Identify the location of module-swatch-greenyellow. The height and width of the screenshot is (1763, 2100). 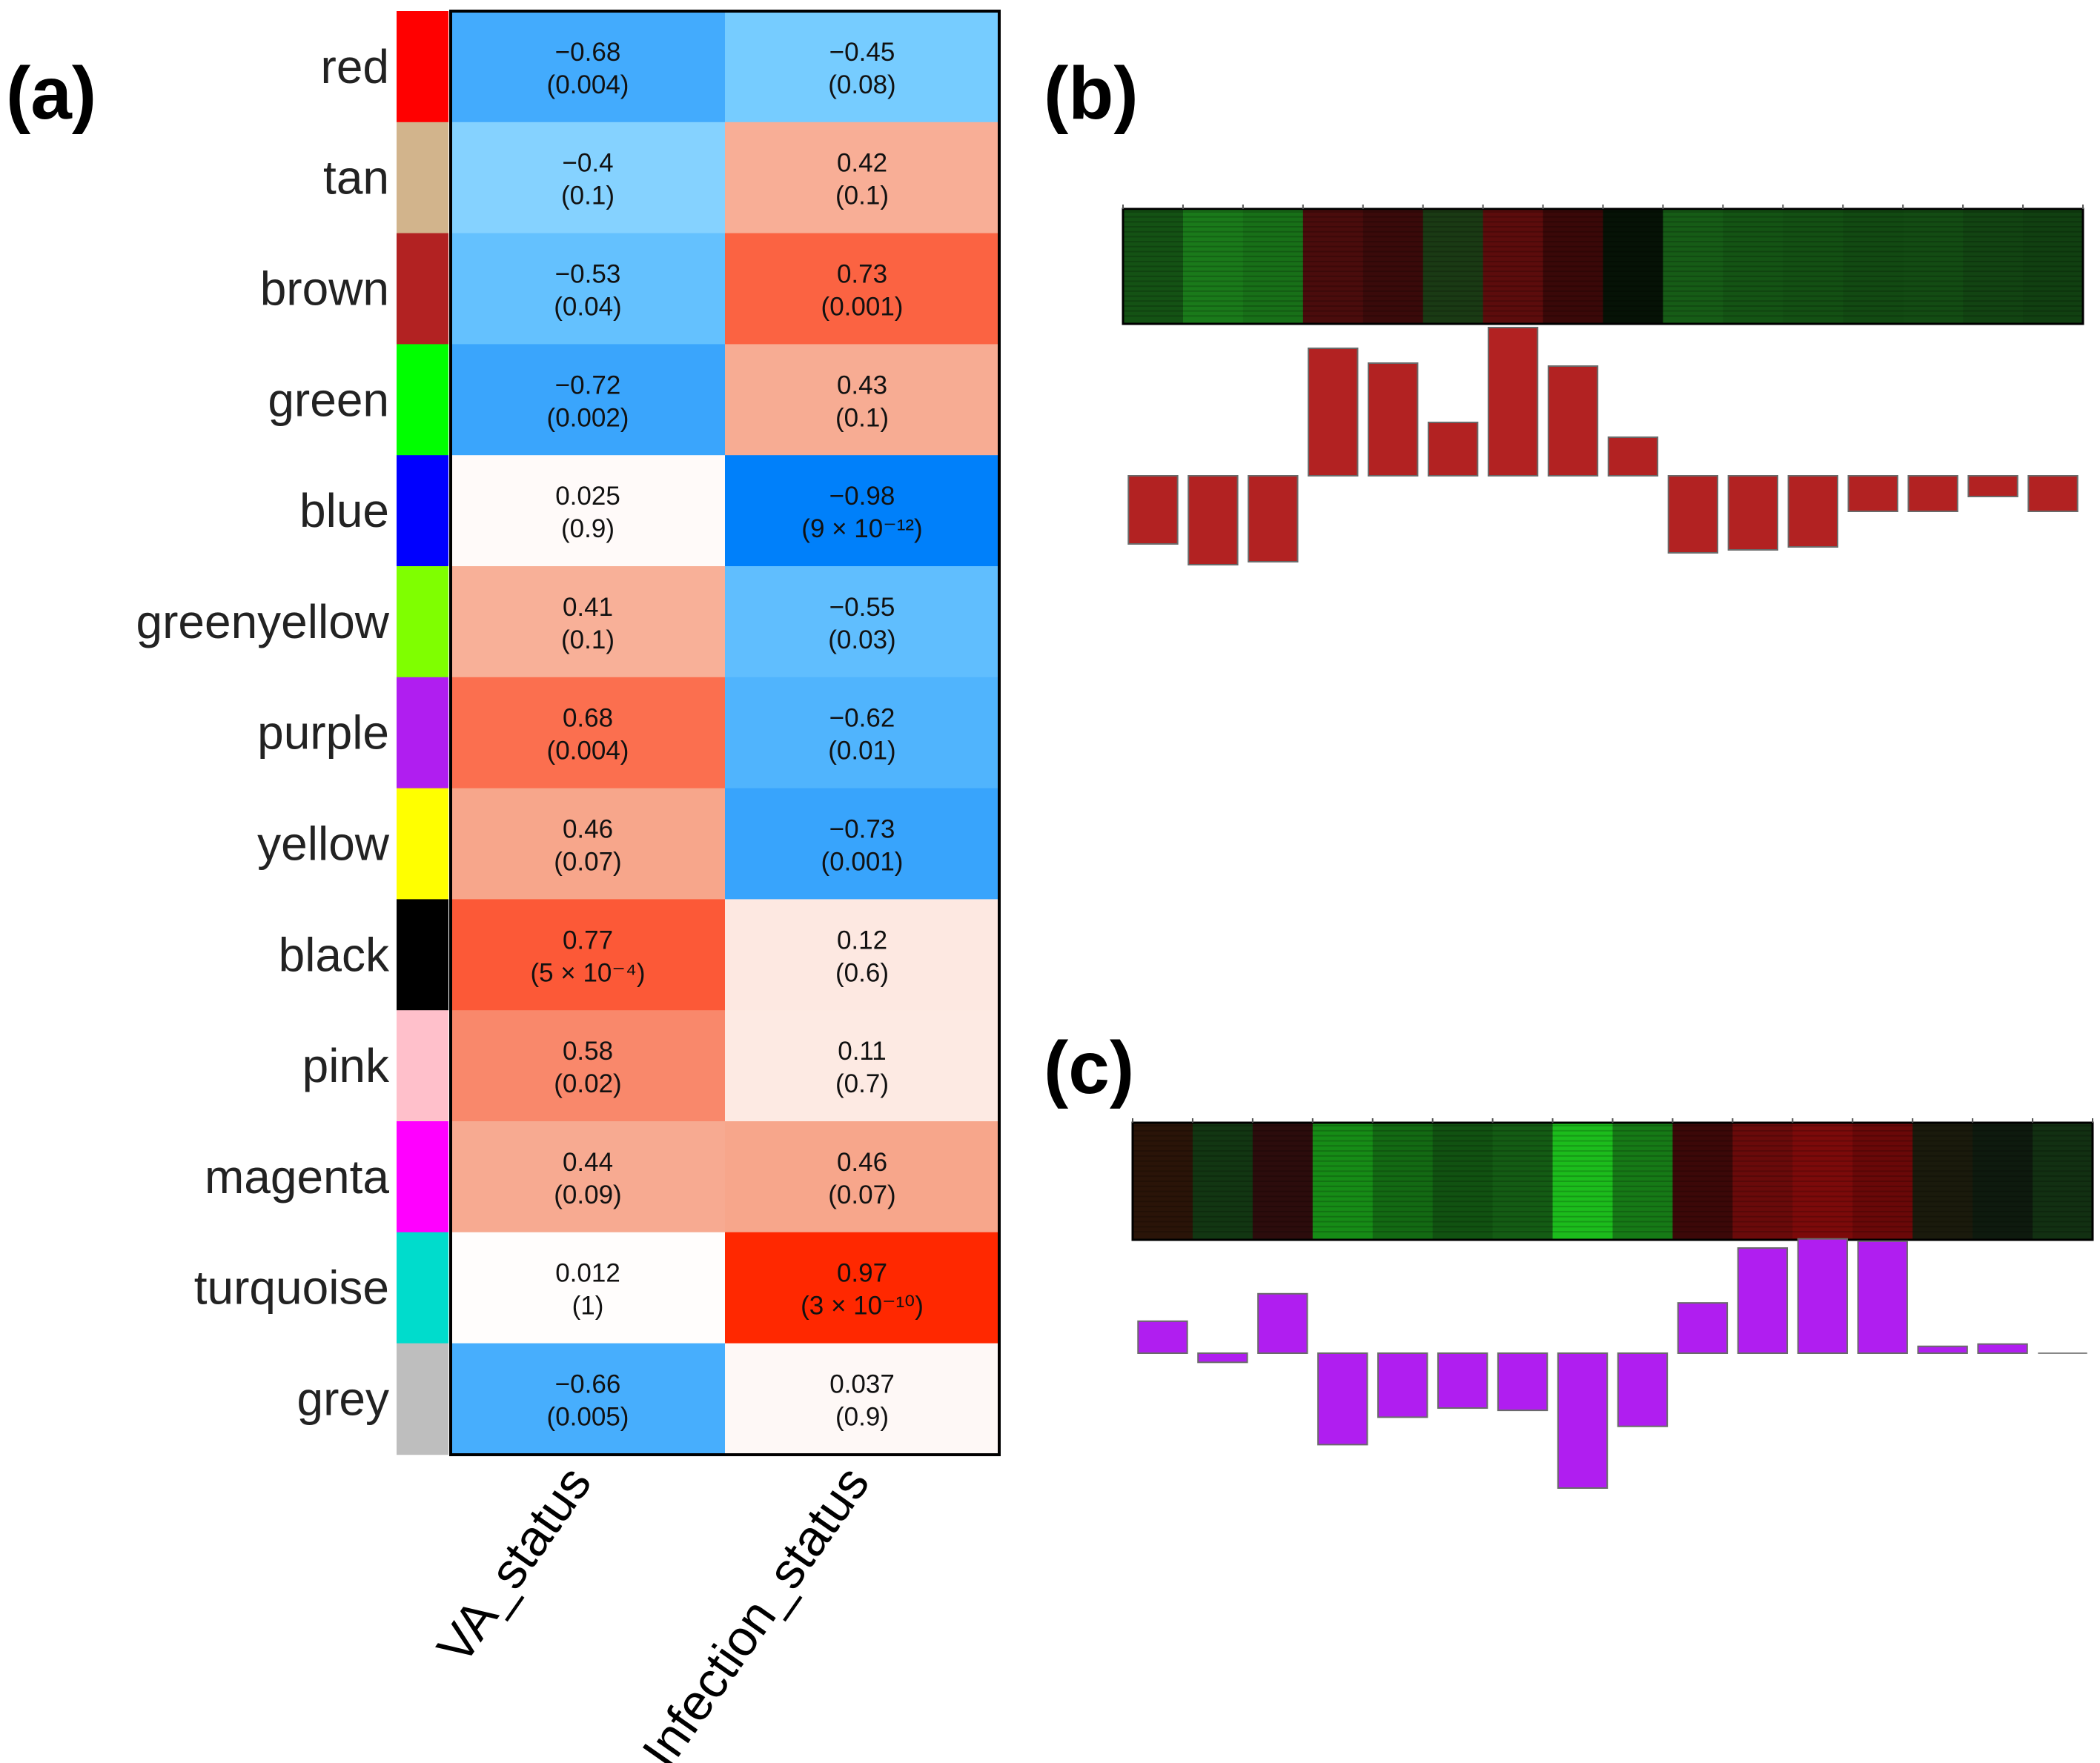
(423, 622).